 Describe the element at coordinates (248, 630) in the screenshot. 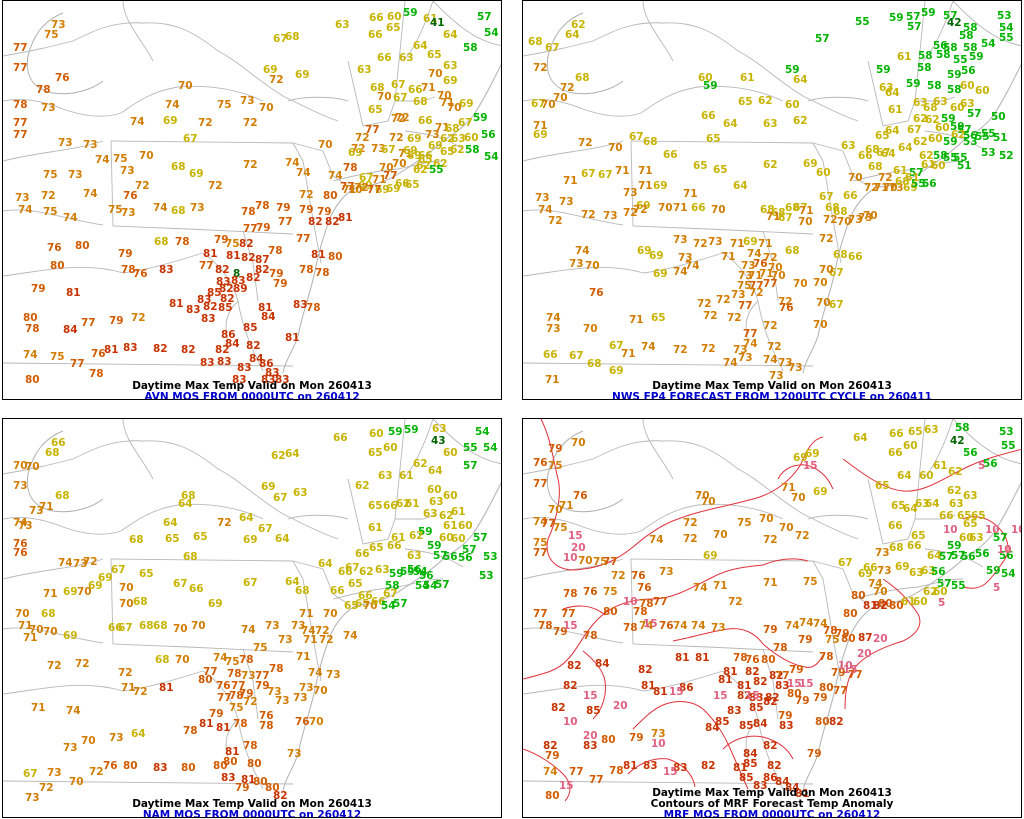

I see `station-temp-value: 74` at that location.